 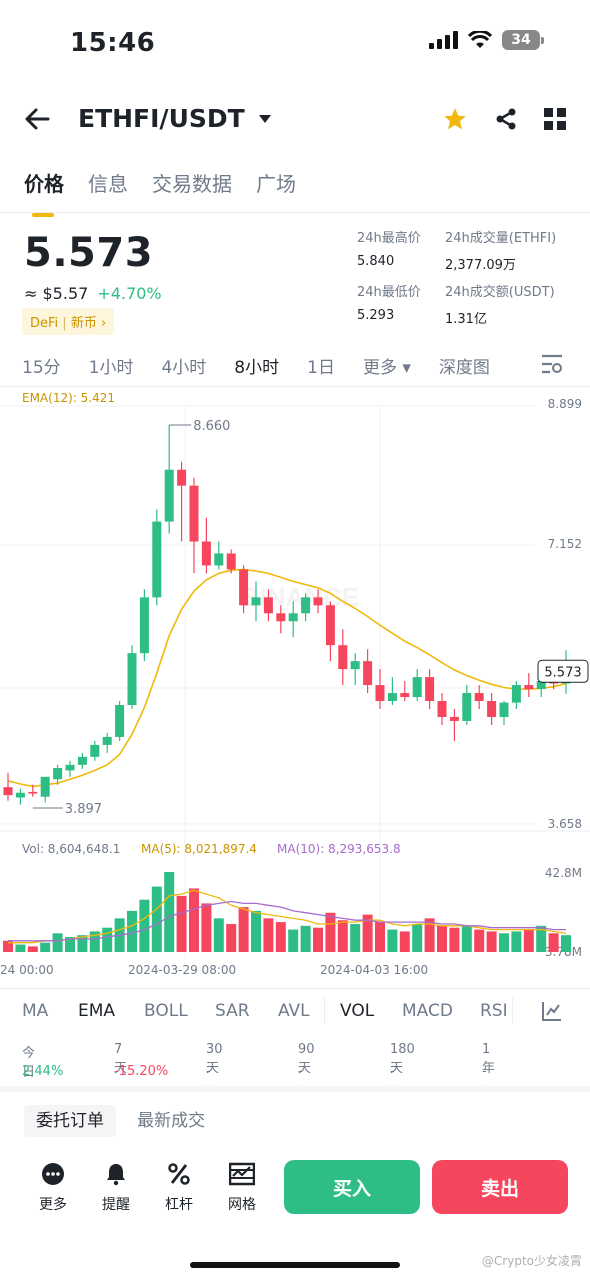 What do you see at coordinates (97, 1011) in the screenshot?
I see `indicator-ema: EMA` at bounding box center [97, 1011].